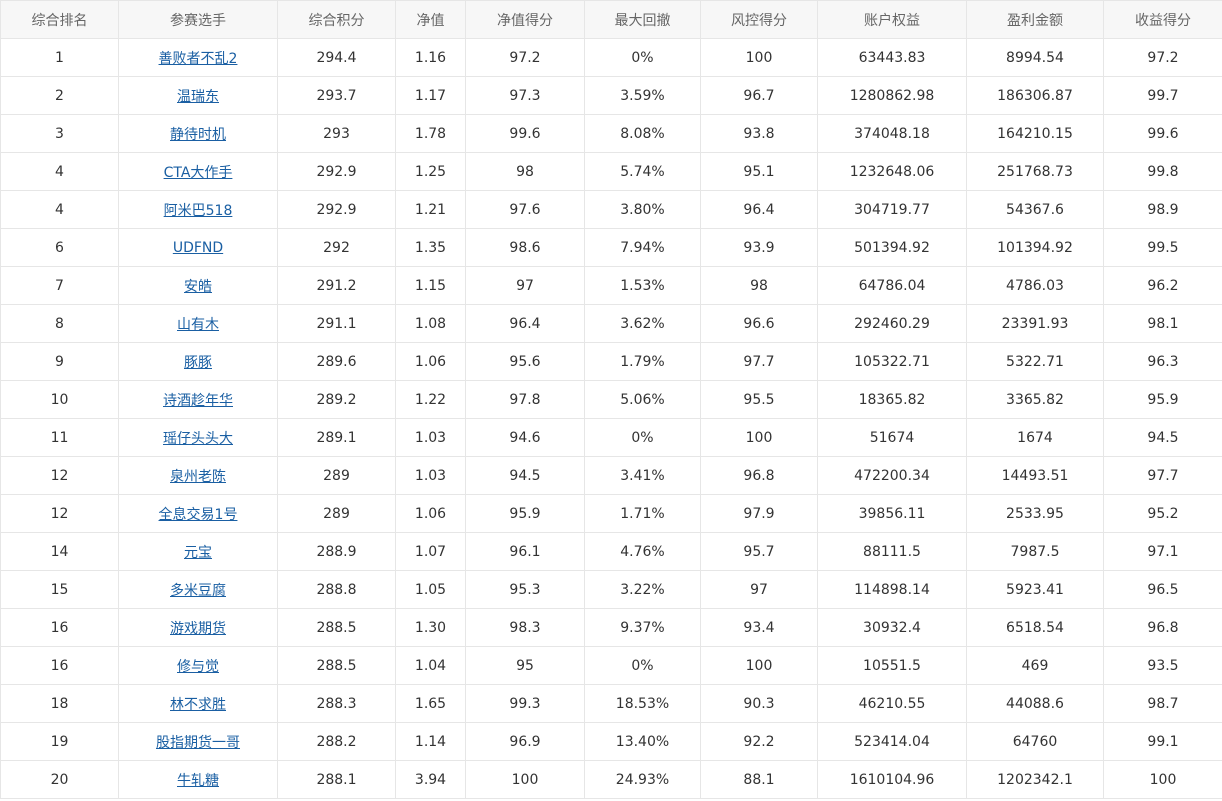 This screenshot has width=1222, height=801. I want to click on col-header-max-drawdown: 最大回撤, so click(642, 19).